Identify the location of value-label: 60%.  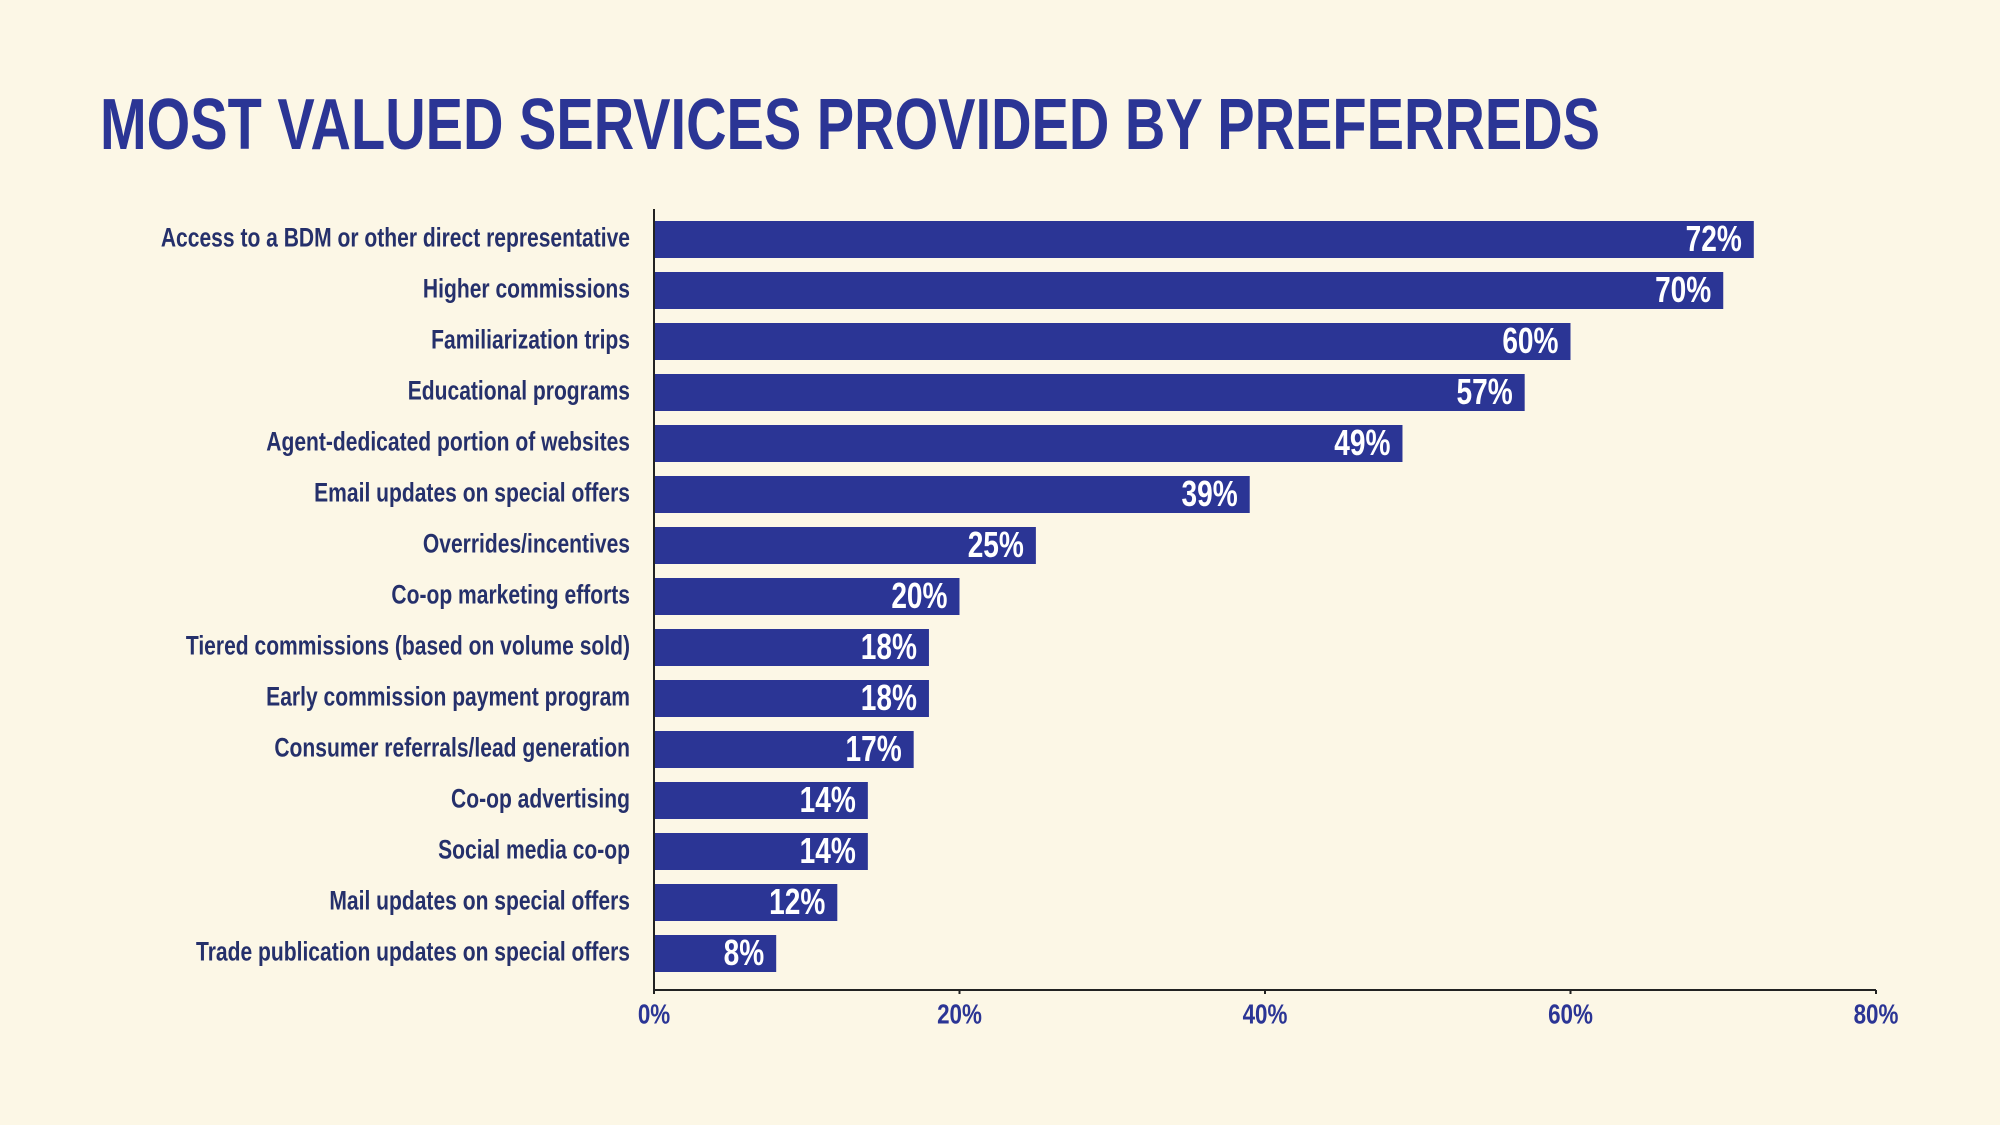
(1530, 341).